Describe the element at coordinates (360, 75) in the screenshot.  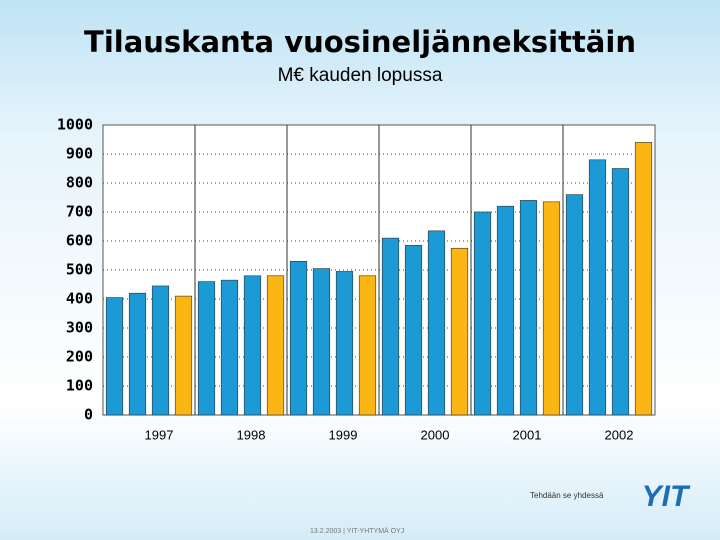
I see `chart-subtitle: M€ kauden lopussa` at that location.